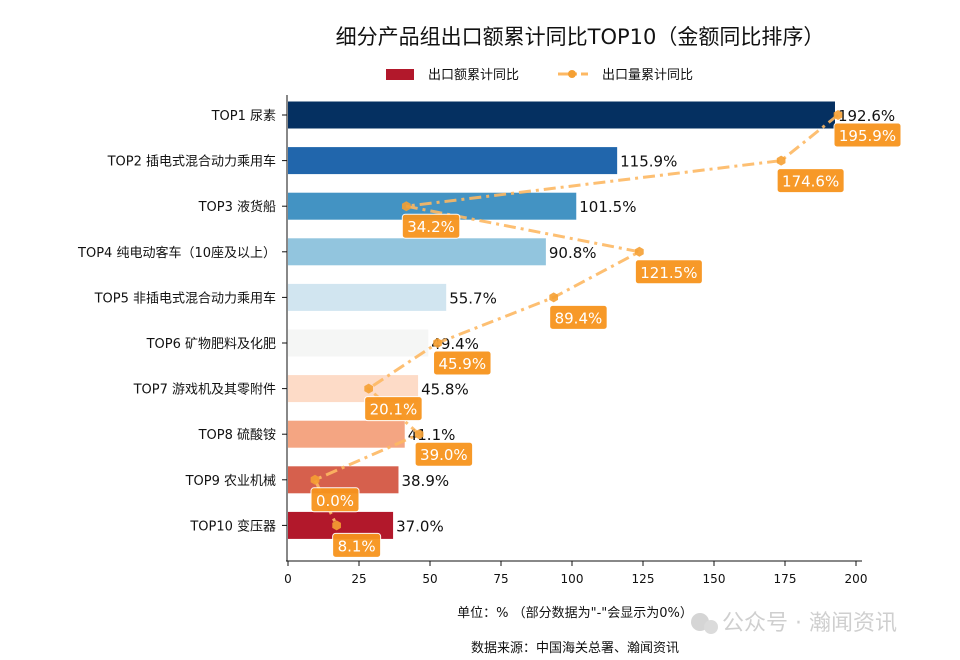  What do you see at coordinates (232, 526) in the screenshot?
I see `category-label: TOP10 变压器` at bounding box center [232, 526].